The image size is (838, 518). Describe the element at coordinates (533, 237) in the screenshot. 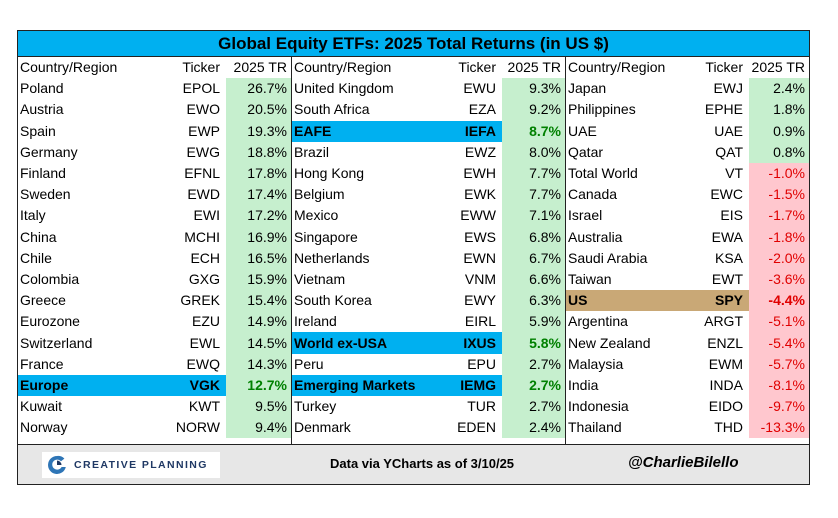

I see `return-cell: 6.8%` at that location.